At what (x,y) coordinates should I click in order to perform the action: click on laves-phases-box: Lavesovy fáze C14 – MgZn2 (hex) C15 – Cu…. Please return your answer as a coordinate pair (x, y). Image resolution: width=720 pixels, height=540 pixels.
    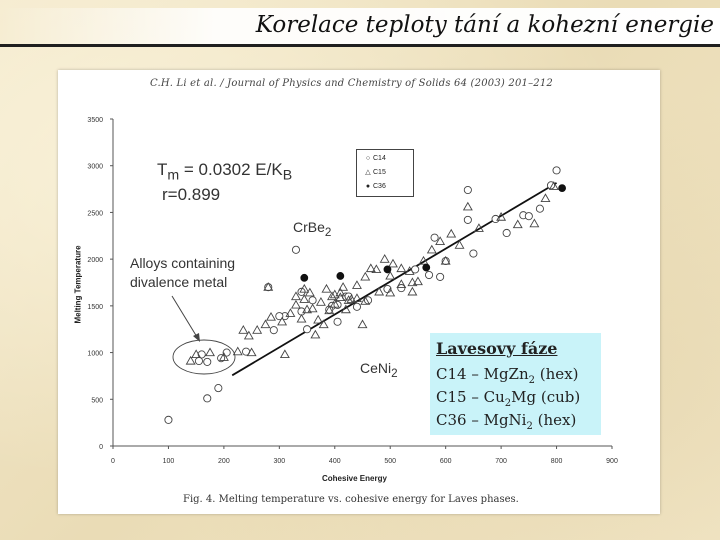
    Looking at the image, I should click on (515, 384).